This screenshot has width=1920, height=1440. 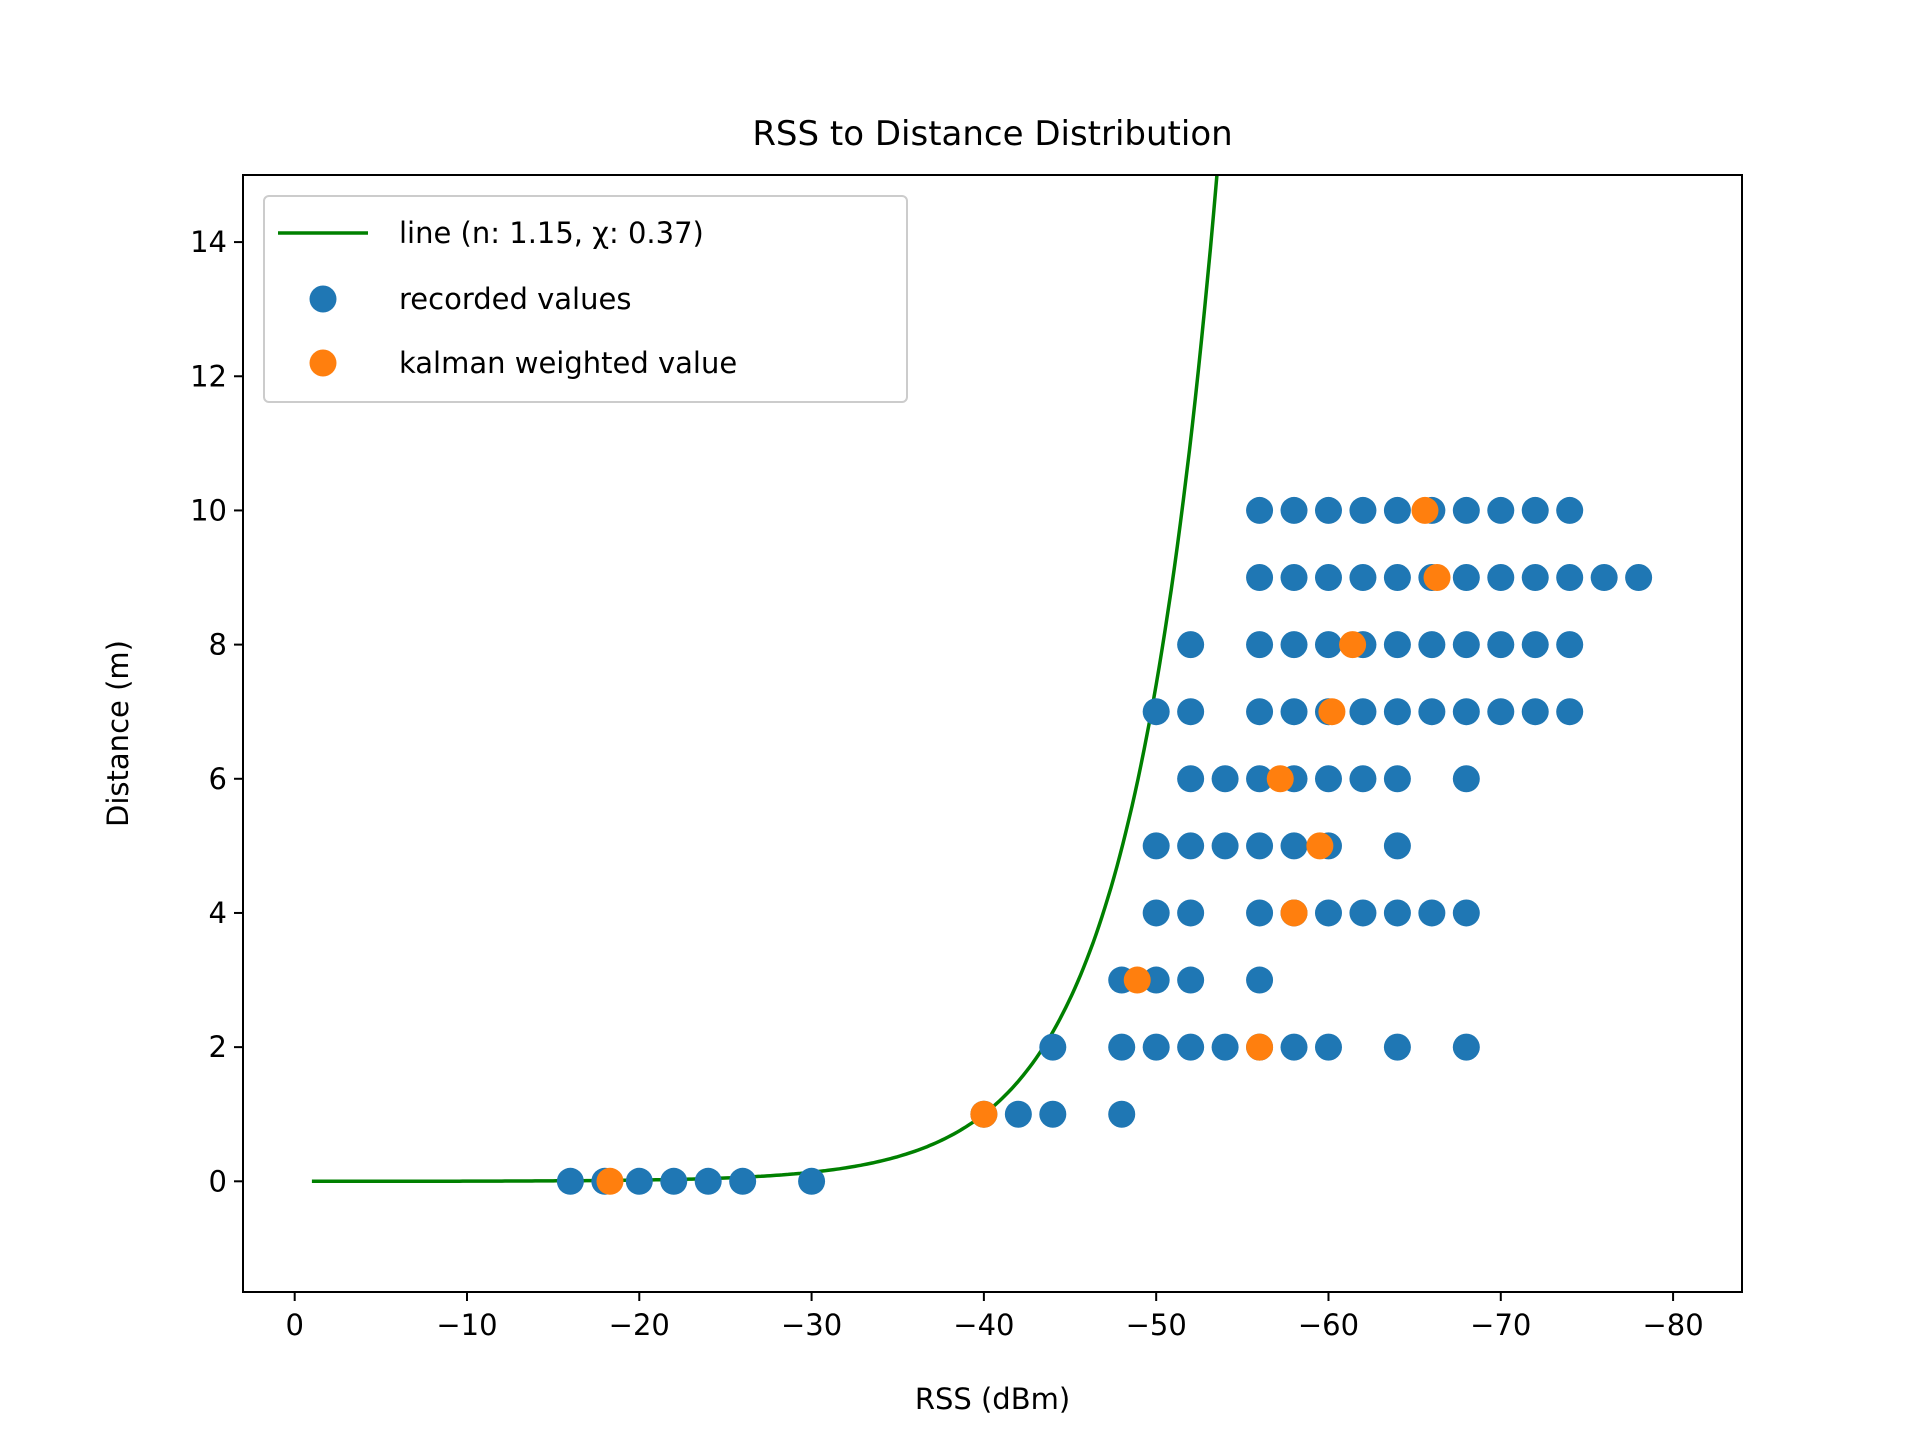 I want to click on x-axis-label: RSS (dBm), so click(x=992, y=1399).